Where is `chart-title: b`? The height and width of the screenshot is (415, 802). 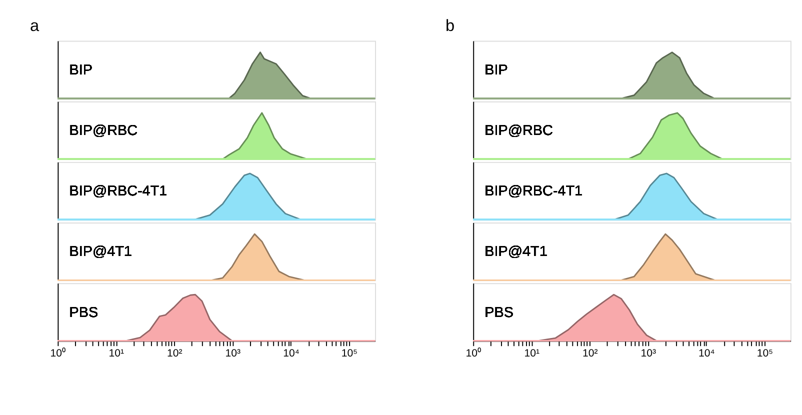
chart-title: b is located at coordinates (450, 26).